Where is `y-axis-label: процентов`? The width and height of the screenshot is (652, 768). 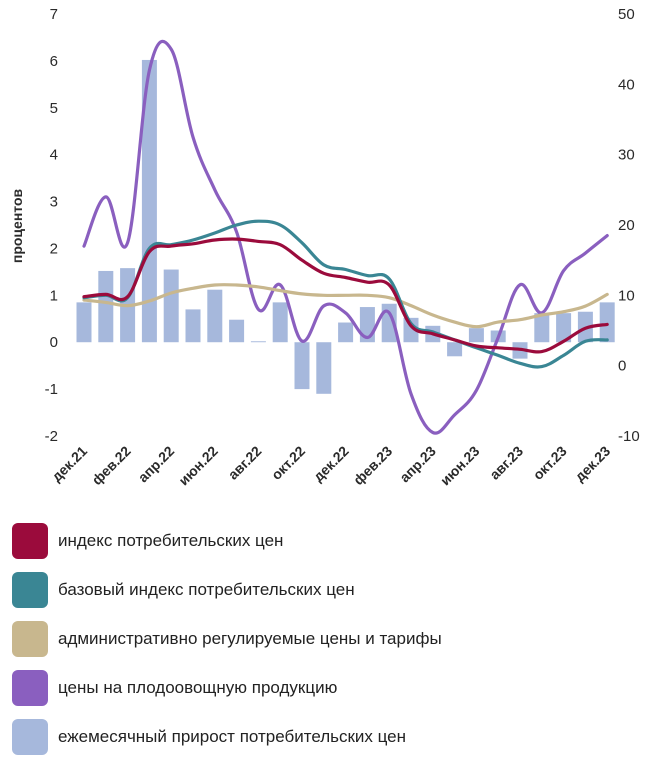
y-axis-label: процентов is located at coordinates (17, 225).